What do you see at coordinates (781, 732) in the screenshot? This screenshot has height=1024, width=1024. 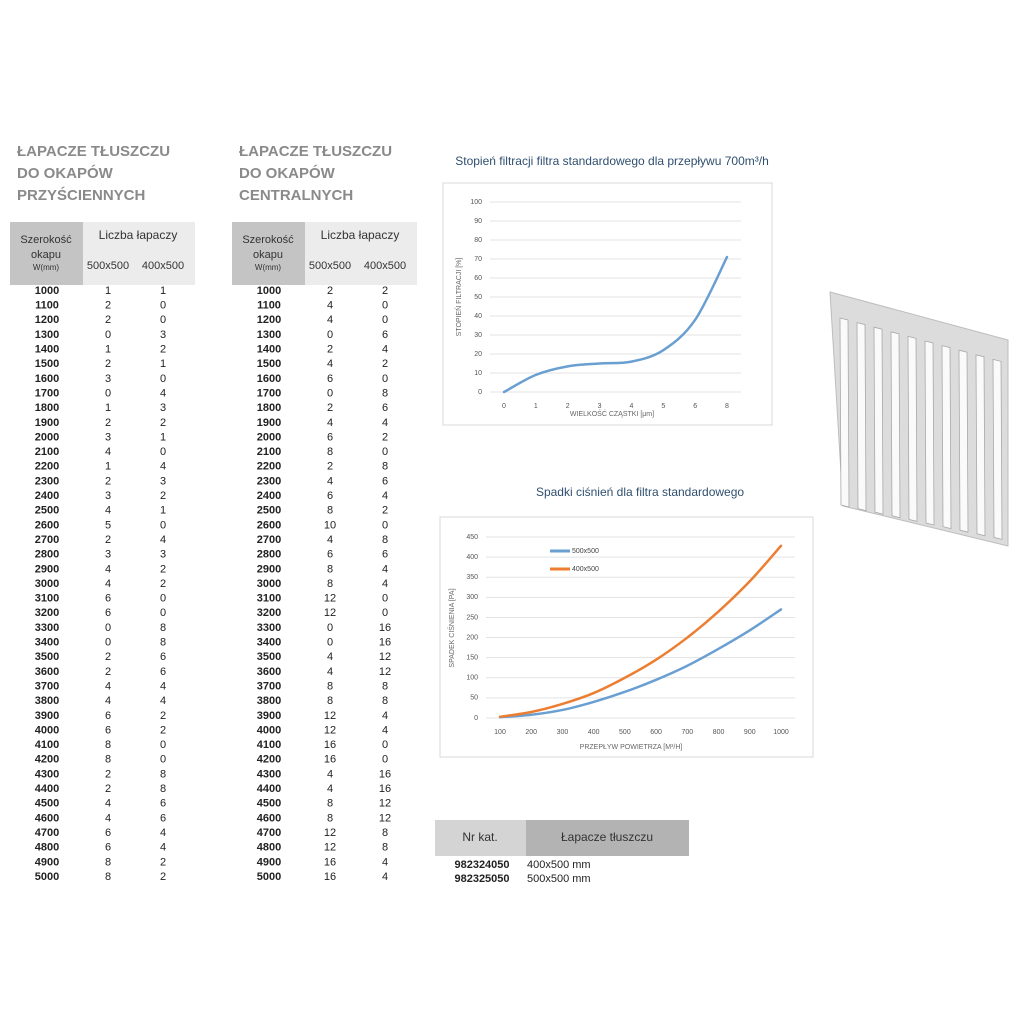 I see `x-tick-label: 1000` at bounding box center [781, 732].